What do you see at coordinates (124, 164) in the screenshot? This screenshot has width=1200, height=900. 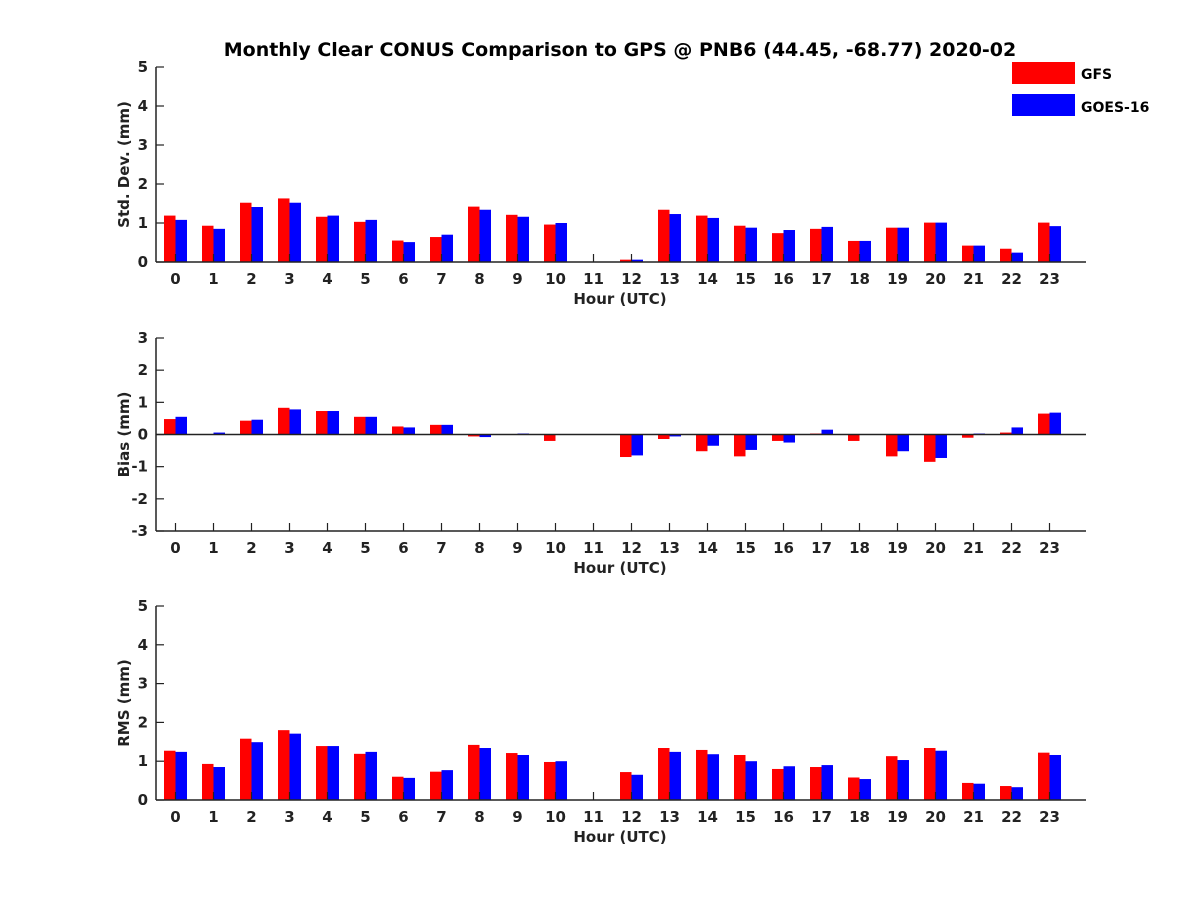 I see `y-axis-label: Std. Dev. (mm)` at bounding box center [124, 164].